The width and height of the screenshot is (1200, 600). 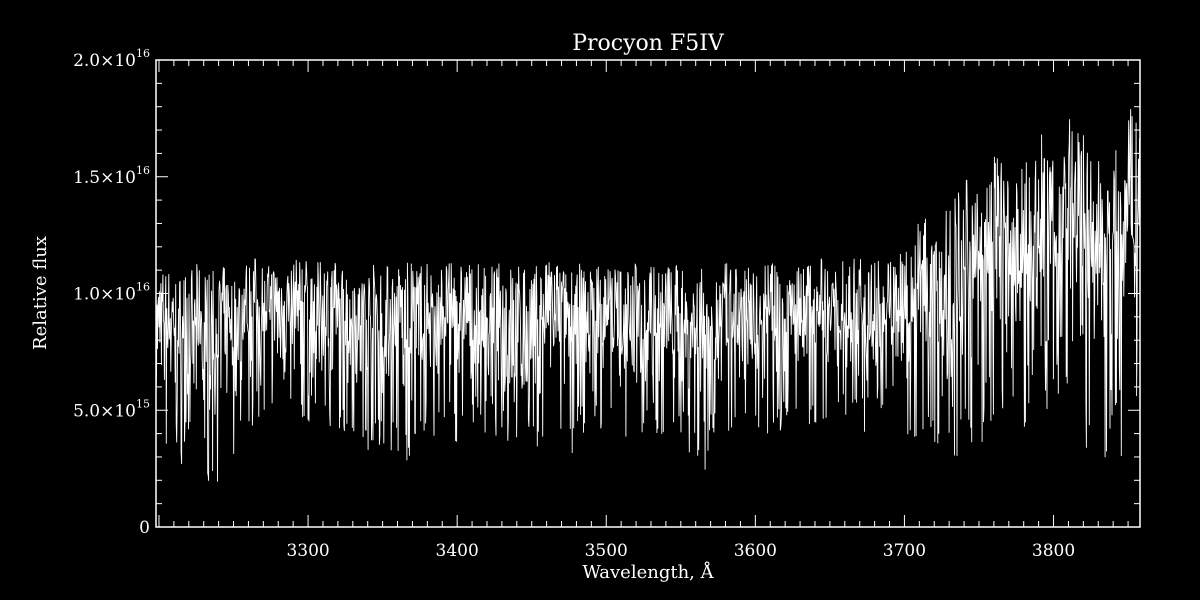 I want to click on x-tick-label: 3500, so click(x=606, y=551).